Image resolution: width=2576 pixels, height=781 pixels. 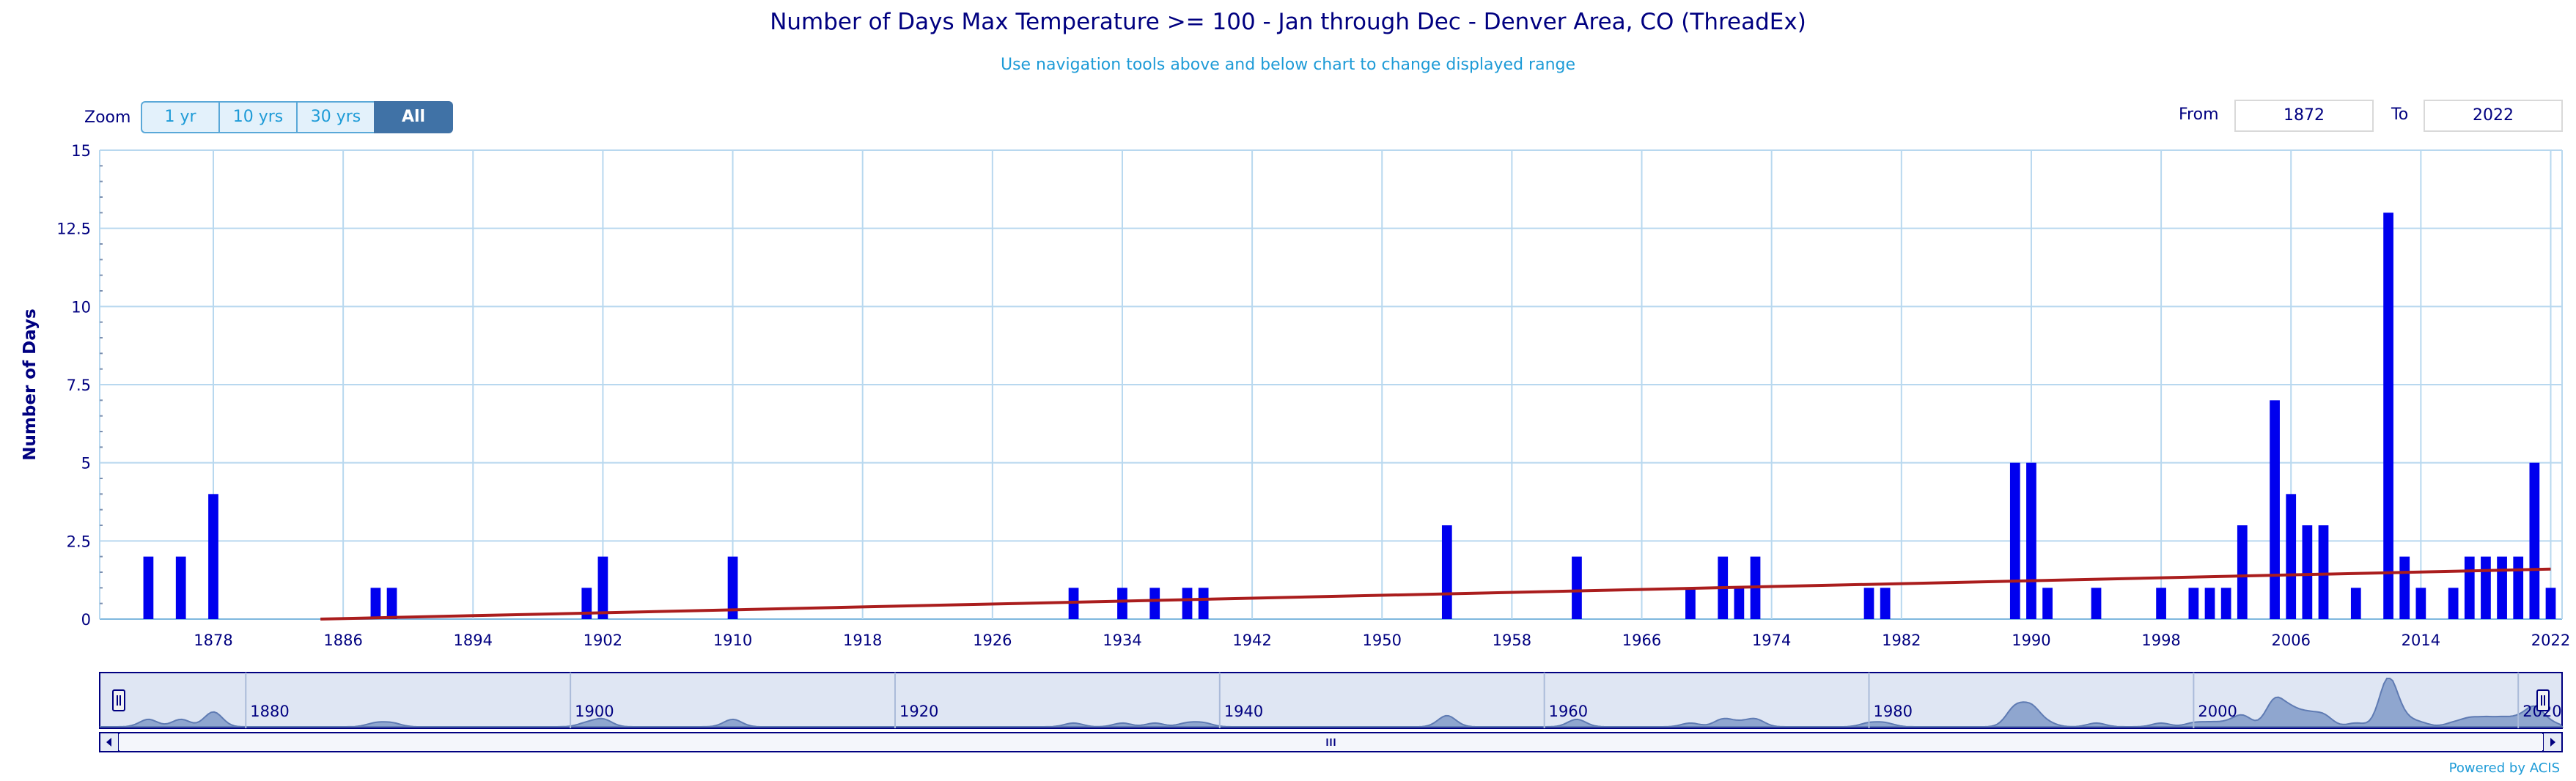 I want to click on zoom-button-group: 1 yr 10 yrs 30 yrs All, so click(x=297, y=117).